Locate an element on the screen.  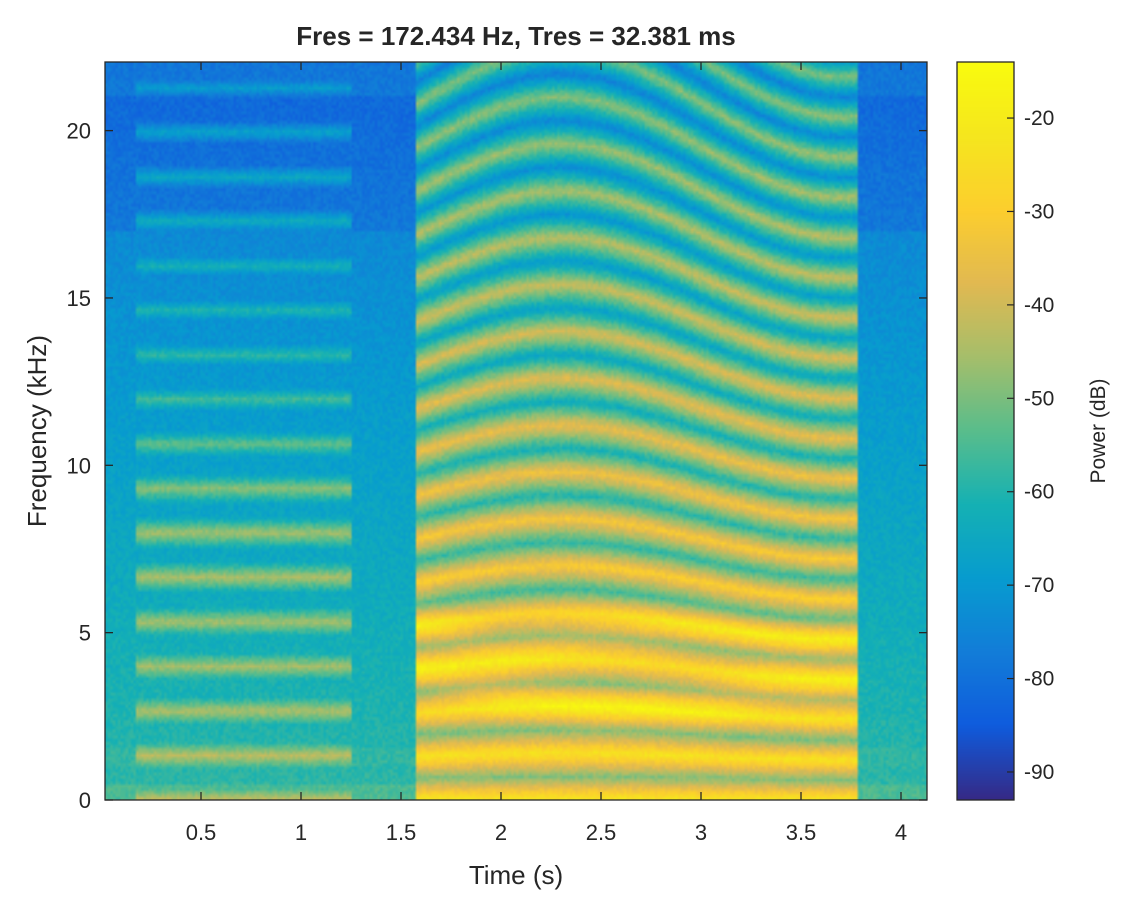
colorbar: -20 -30 -40 -50 -60 -70 -80 -90 is located at coordinates (1005, 431).